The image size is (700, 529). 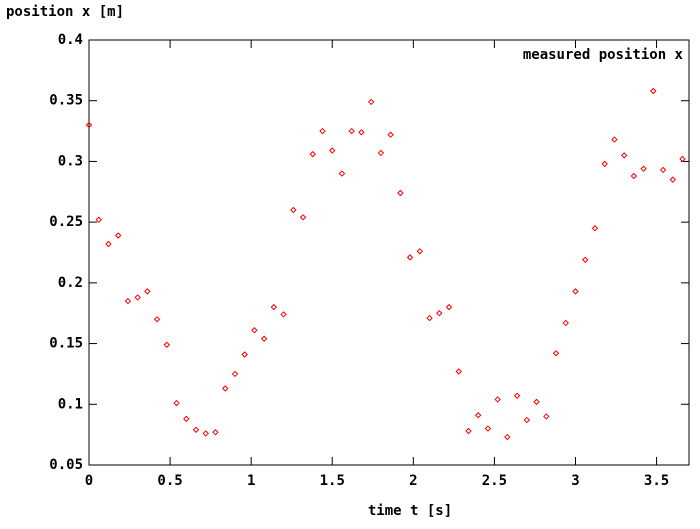 I want to click on x-tick-label: 3.5, so click(x=656, y=481).